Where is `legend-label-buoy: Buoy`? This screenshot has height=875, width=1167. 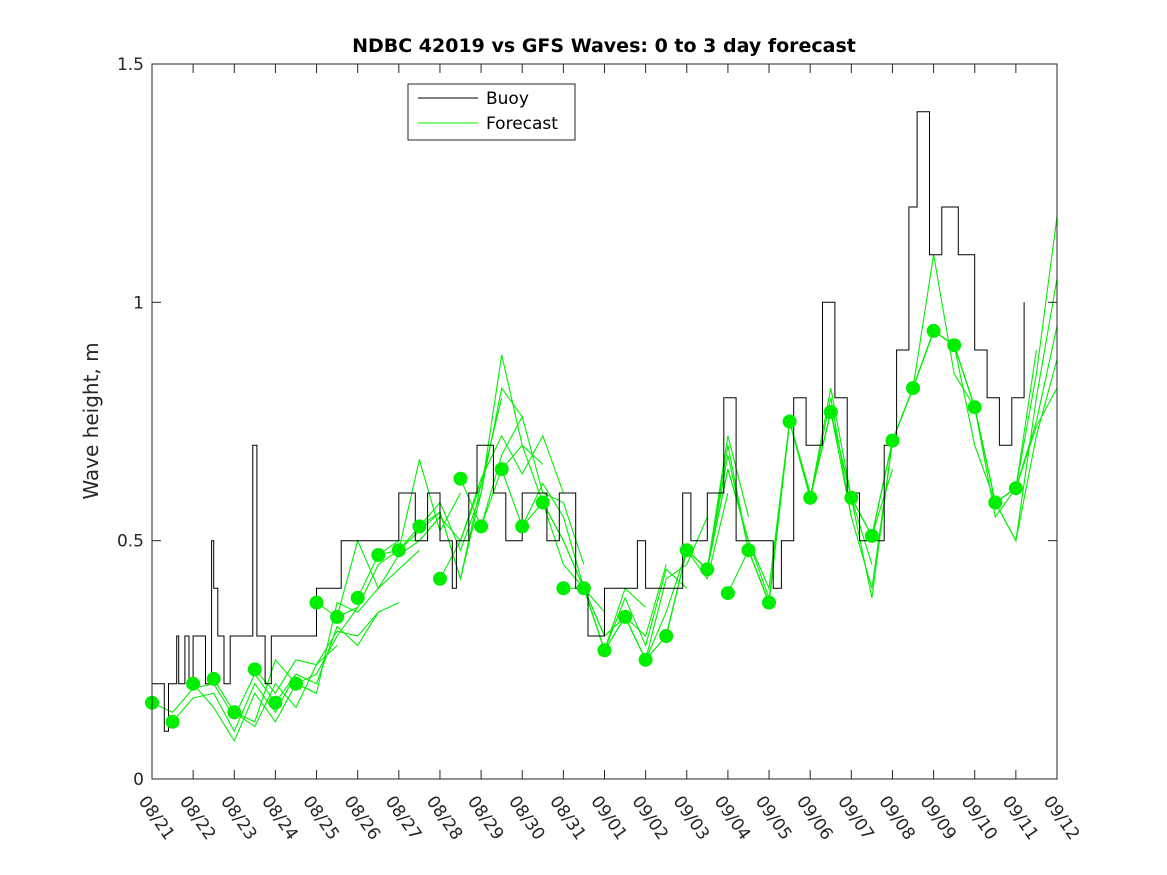 legend-label-buoy: Buoy is located at coordinates (507, 99).